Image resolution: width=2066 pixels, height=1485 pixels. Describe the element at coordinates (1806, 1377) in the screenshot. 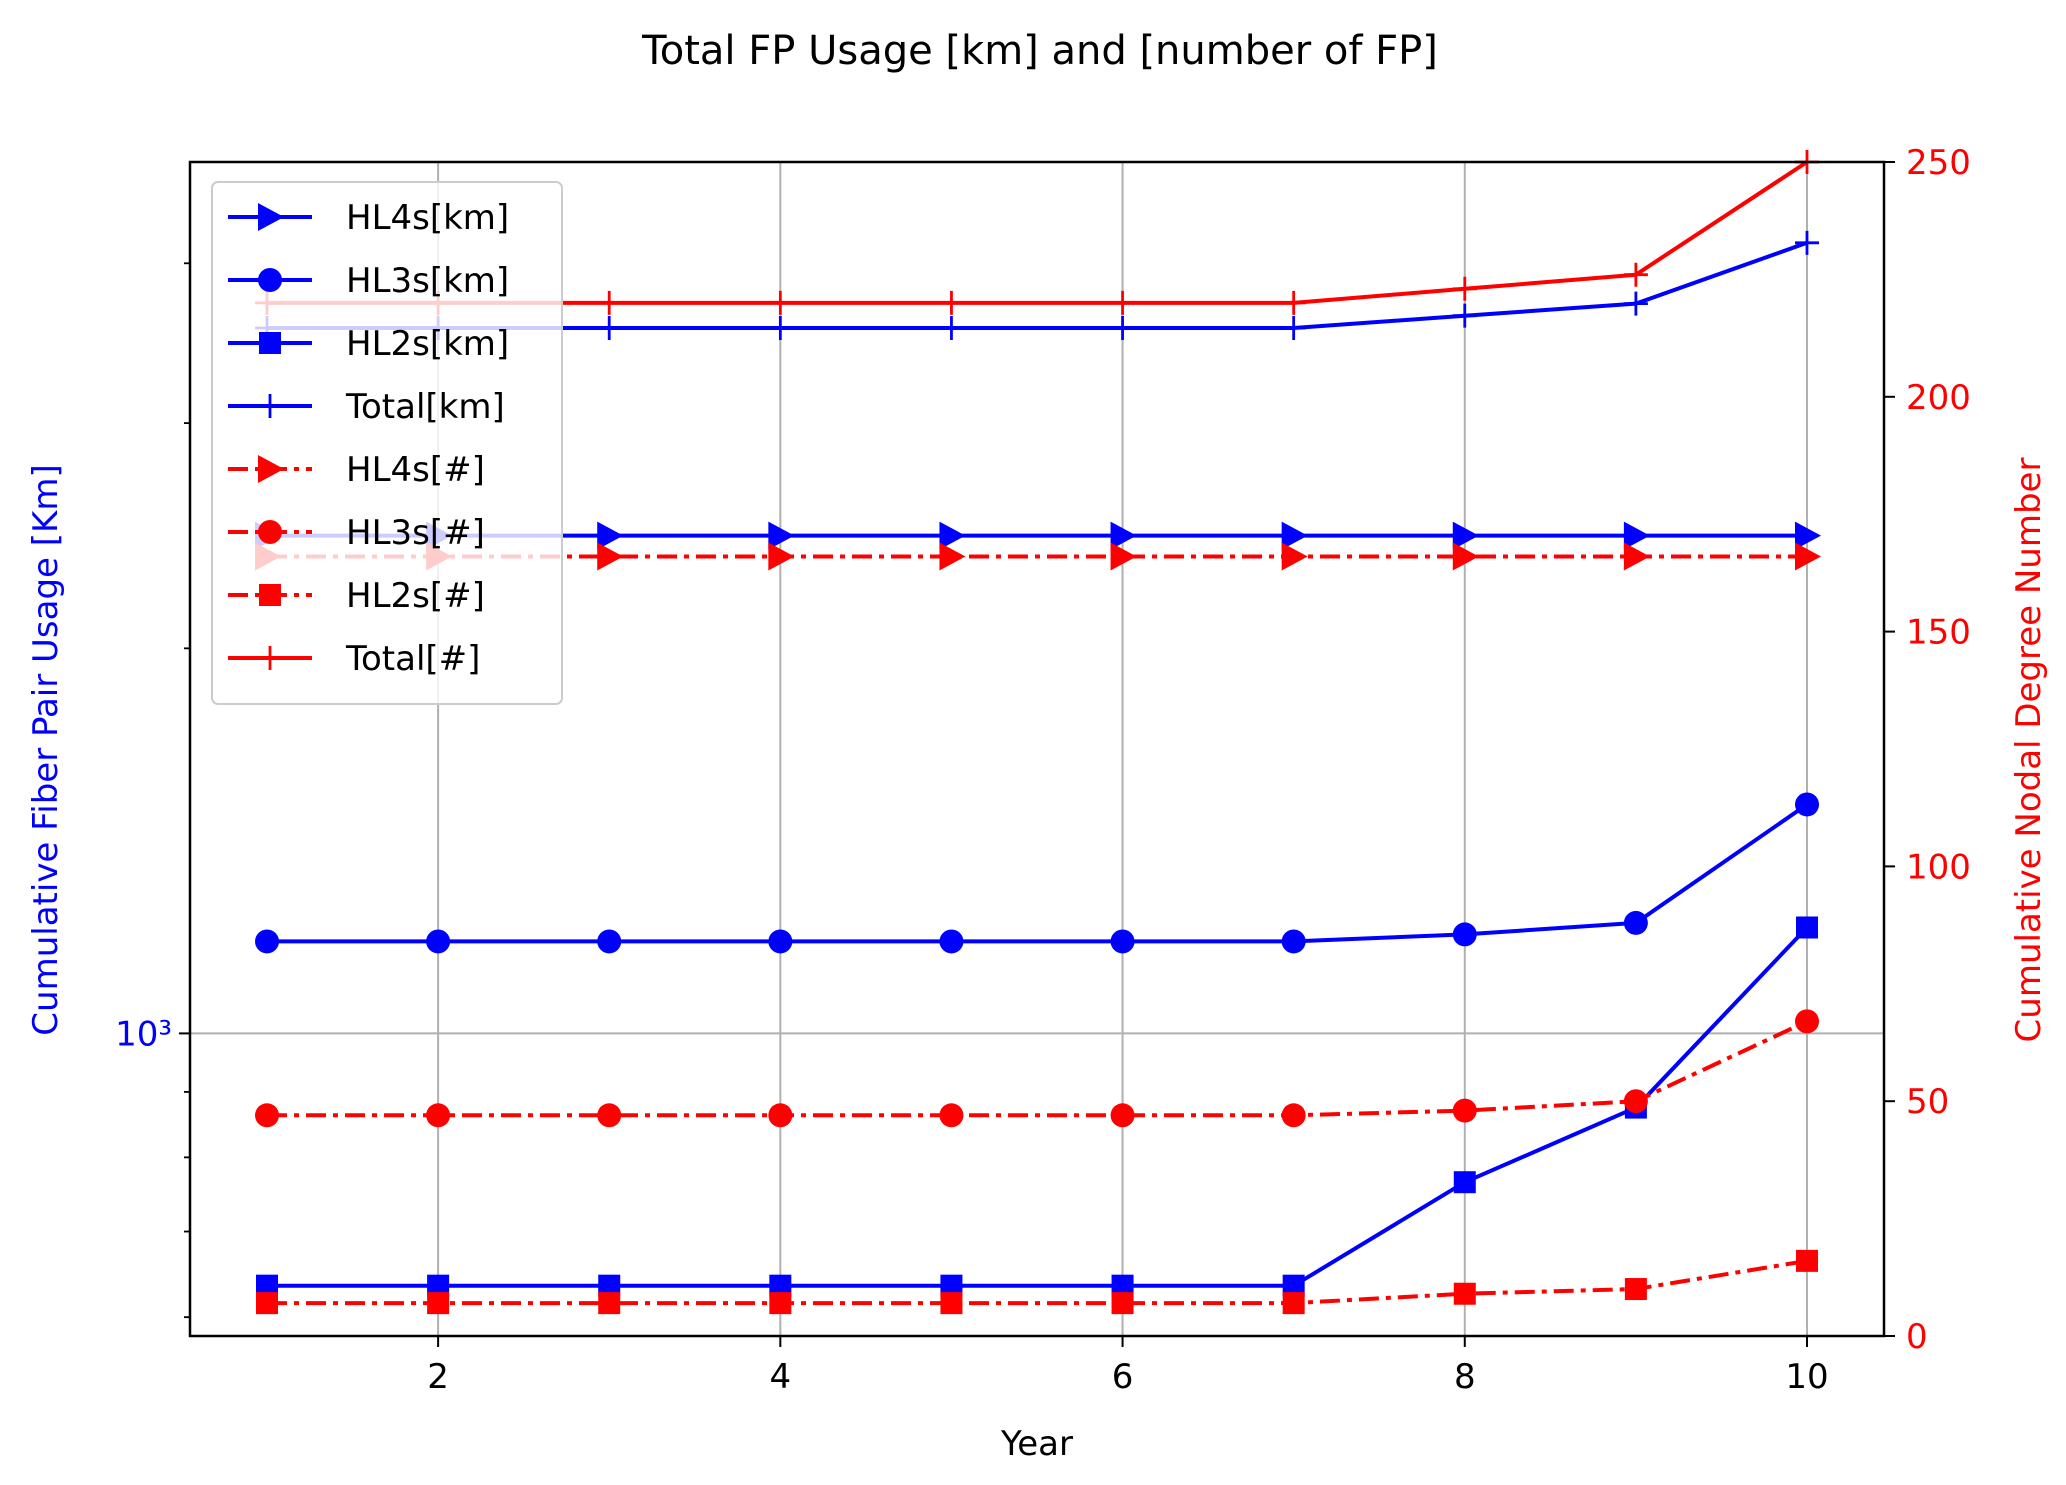

I see `x-tick-label: 10` at that location.